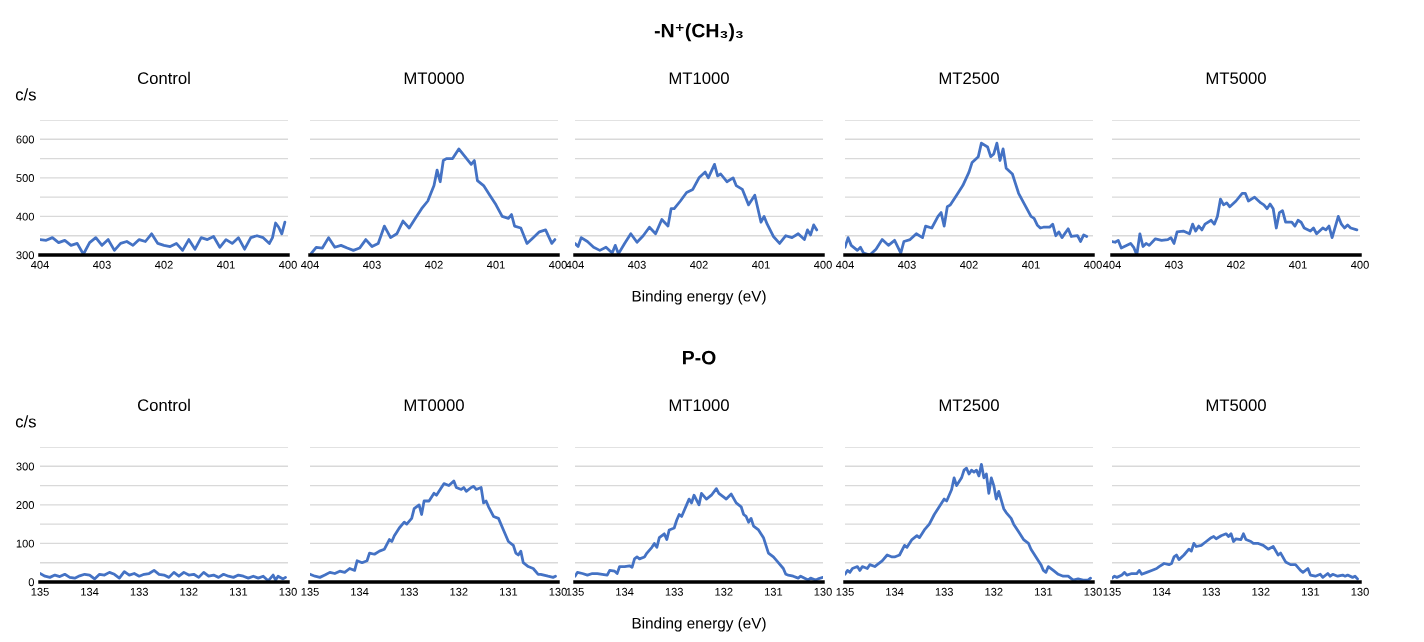 This screenshot has height=642, width=1424. What do you see at coordinates (25, 543) in the screenshot?
I see `y-tick-label: 100` at bounding box center [25, 543].